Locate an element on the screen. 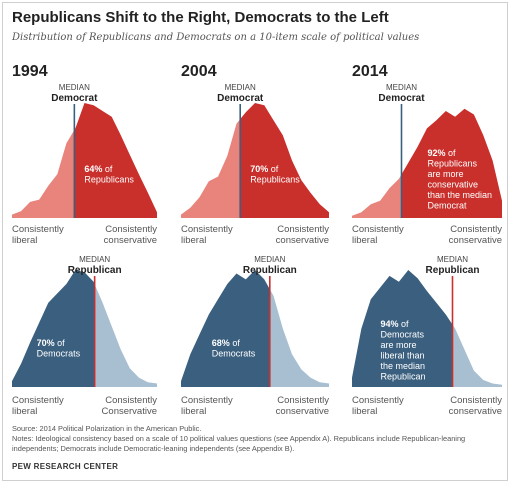 The width and height of the screenshot is (512, 485). annotation-line: conservative is located at coordinates (453, 185).